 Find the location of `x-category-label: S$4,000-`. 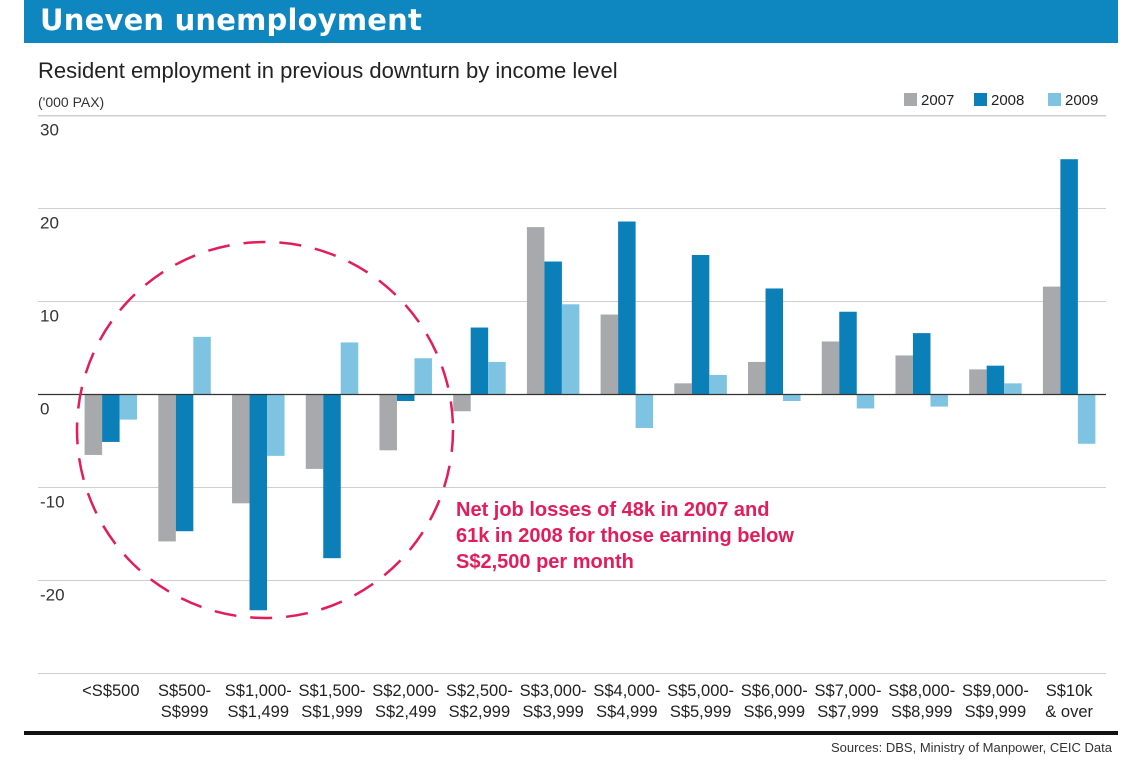

x-category-label: S$4,000- is located at coordinates (626, 691).